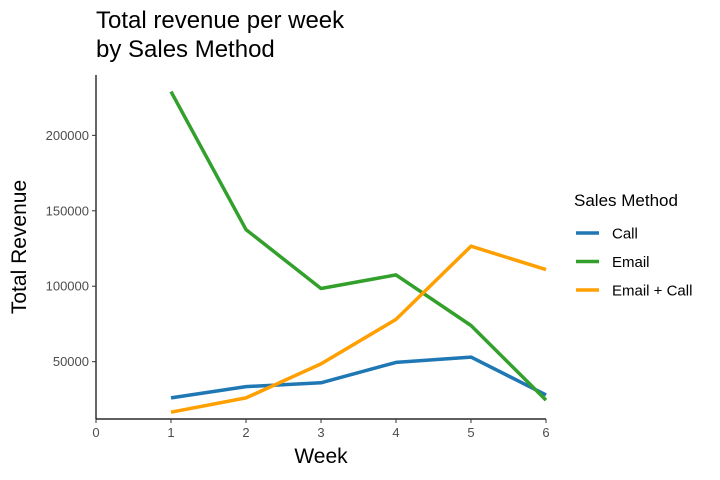 Image resolution: width=720 pixels, height=480 pixels. What do you see at coordinates (321, 456) in the screenshot?
I see `x-axis-title: Week` at bounding box center [321, 456].